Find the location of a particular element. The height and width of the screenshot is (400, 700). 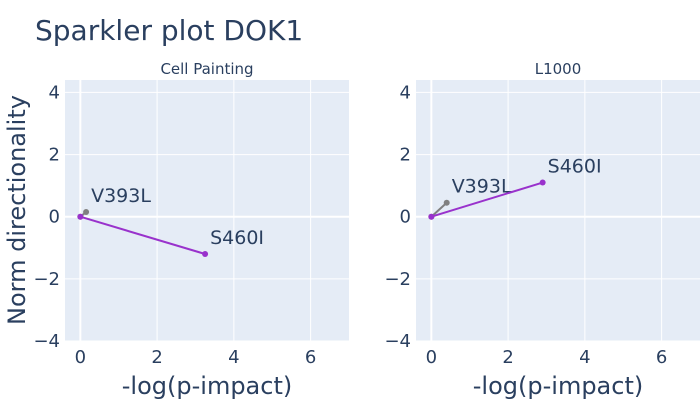

y-axis-label: Norm directionality is located at coordinates (17, 210).